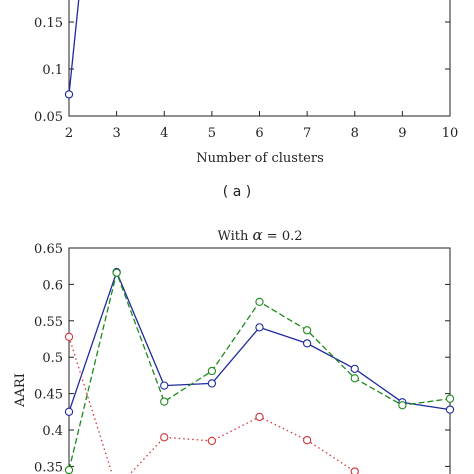 This screenshot has height=474, width=474. What do you see at coordinates (450, 133) in the screenshot?
I see `chart-a-xtick-label: 10` at bounding box center [450, 133].